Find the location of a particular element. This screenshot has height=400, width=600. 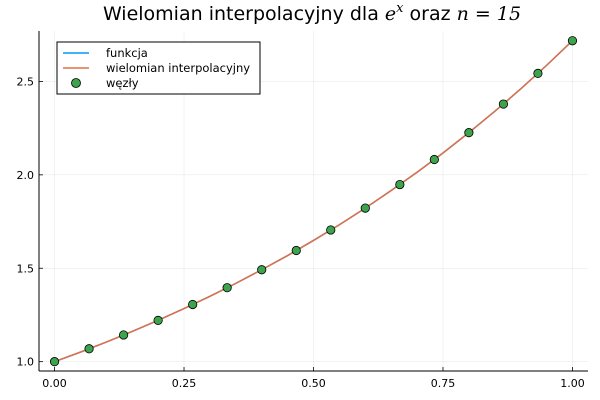

chart-title-exp-power: x is located at coordinates (400, 8).